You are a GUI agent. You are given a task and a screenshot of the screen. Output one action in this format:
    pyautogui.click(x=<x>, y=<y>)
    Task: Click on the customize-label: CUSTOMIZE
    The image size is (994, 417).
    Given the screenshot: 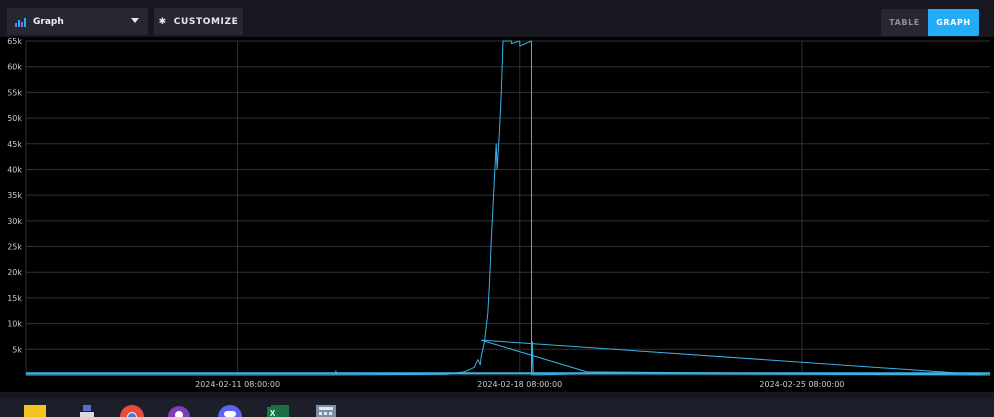 What is the action you would take?
    pyautogui.click(x=206, y=21)
    